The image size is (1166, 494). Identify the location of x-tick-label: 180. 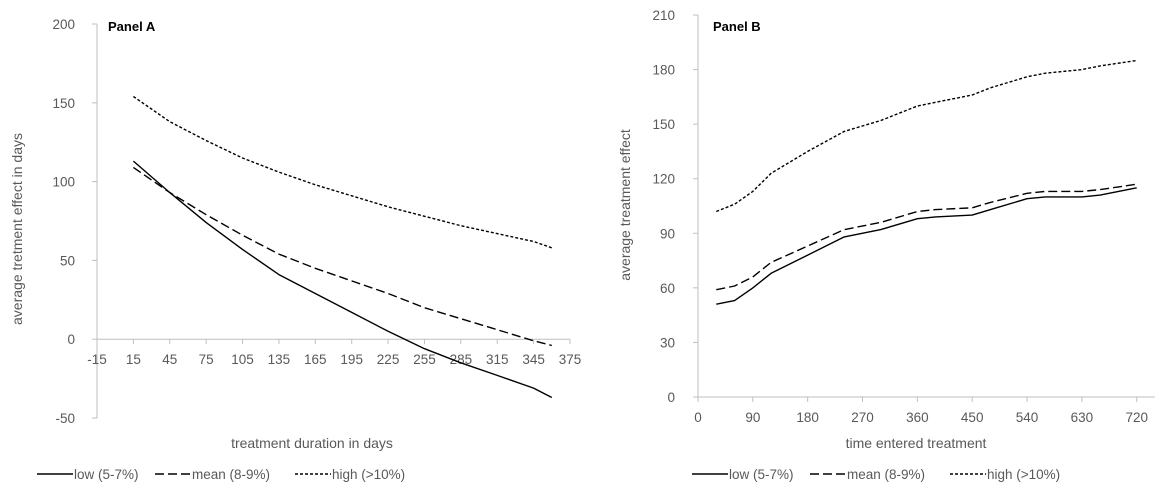
(807, 417).